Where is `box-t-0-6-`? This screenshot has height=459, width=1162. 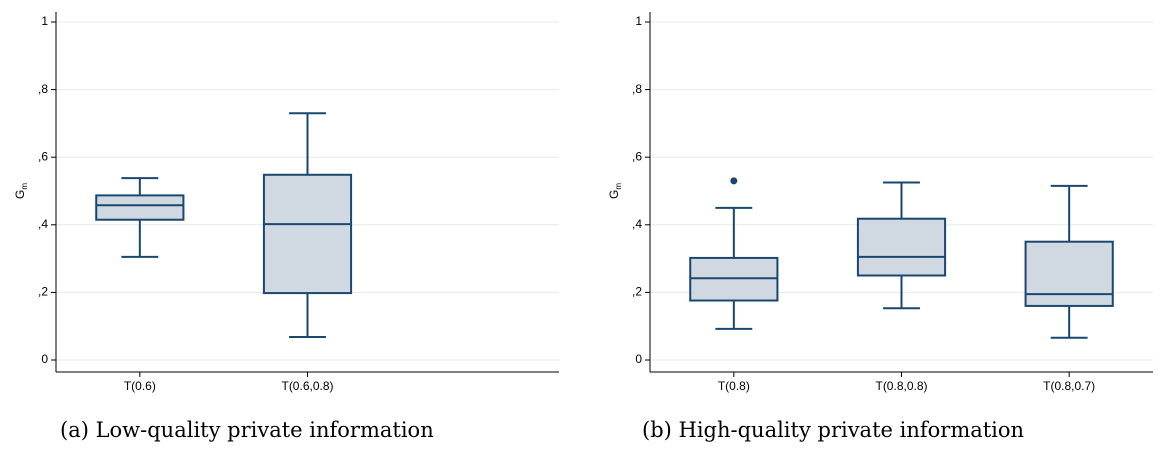 box-t-0-6- is located at coordinates (140, 217).